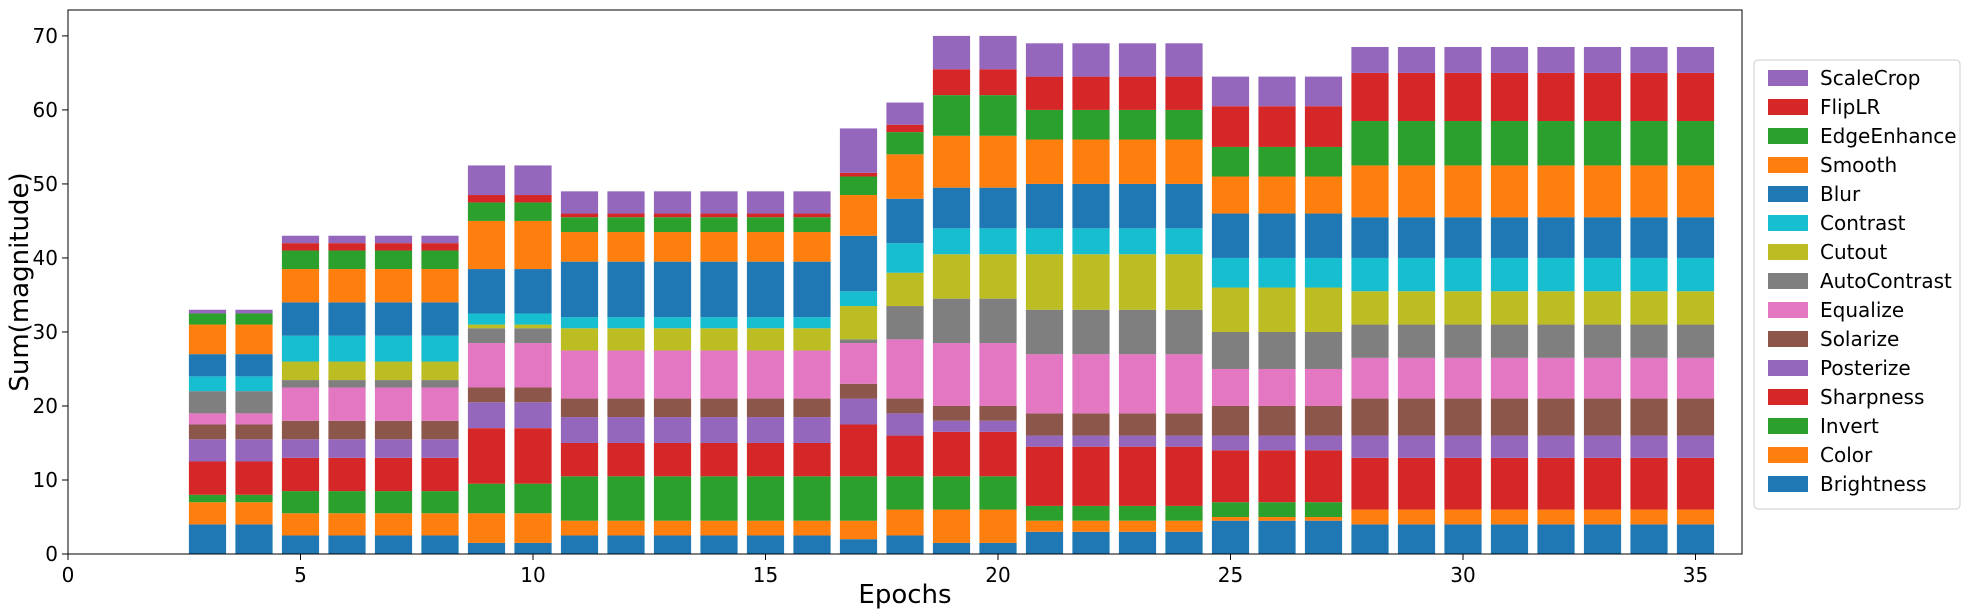  I want to click on legend-label-cutout: Cutout, so click(1853, 252).